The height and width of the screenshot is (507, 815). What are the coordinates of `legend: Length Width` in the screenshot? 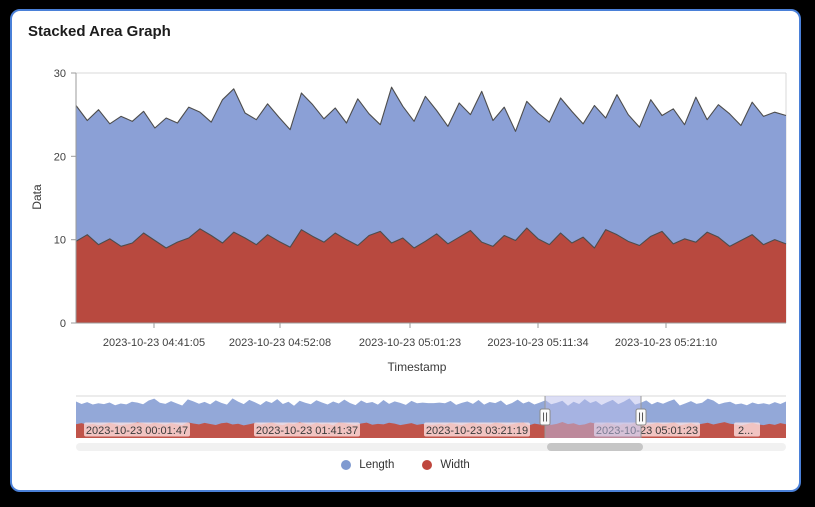 It's located at (405, 465).